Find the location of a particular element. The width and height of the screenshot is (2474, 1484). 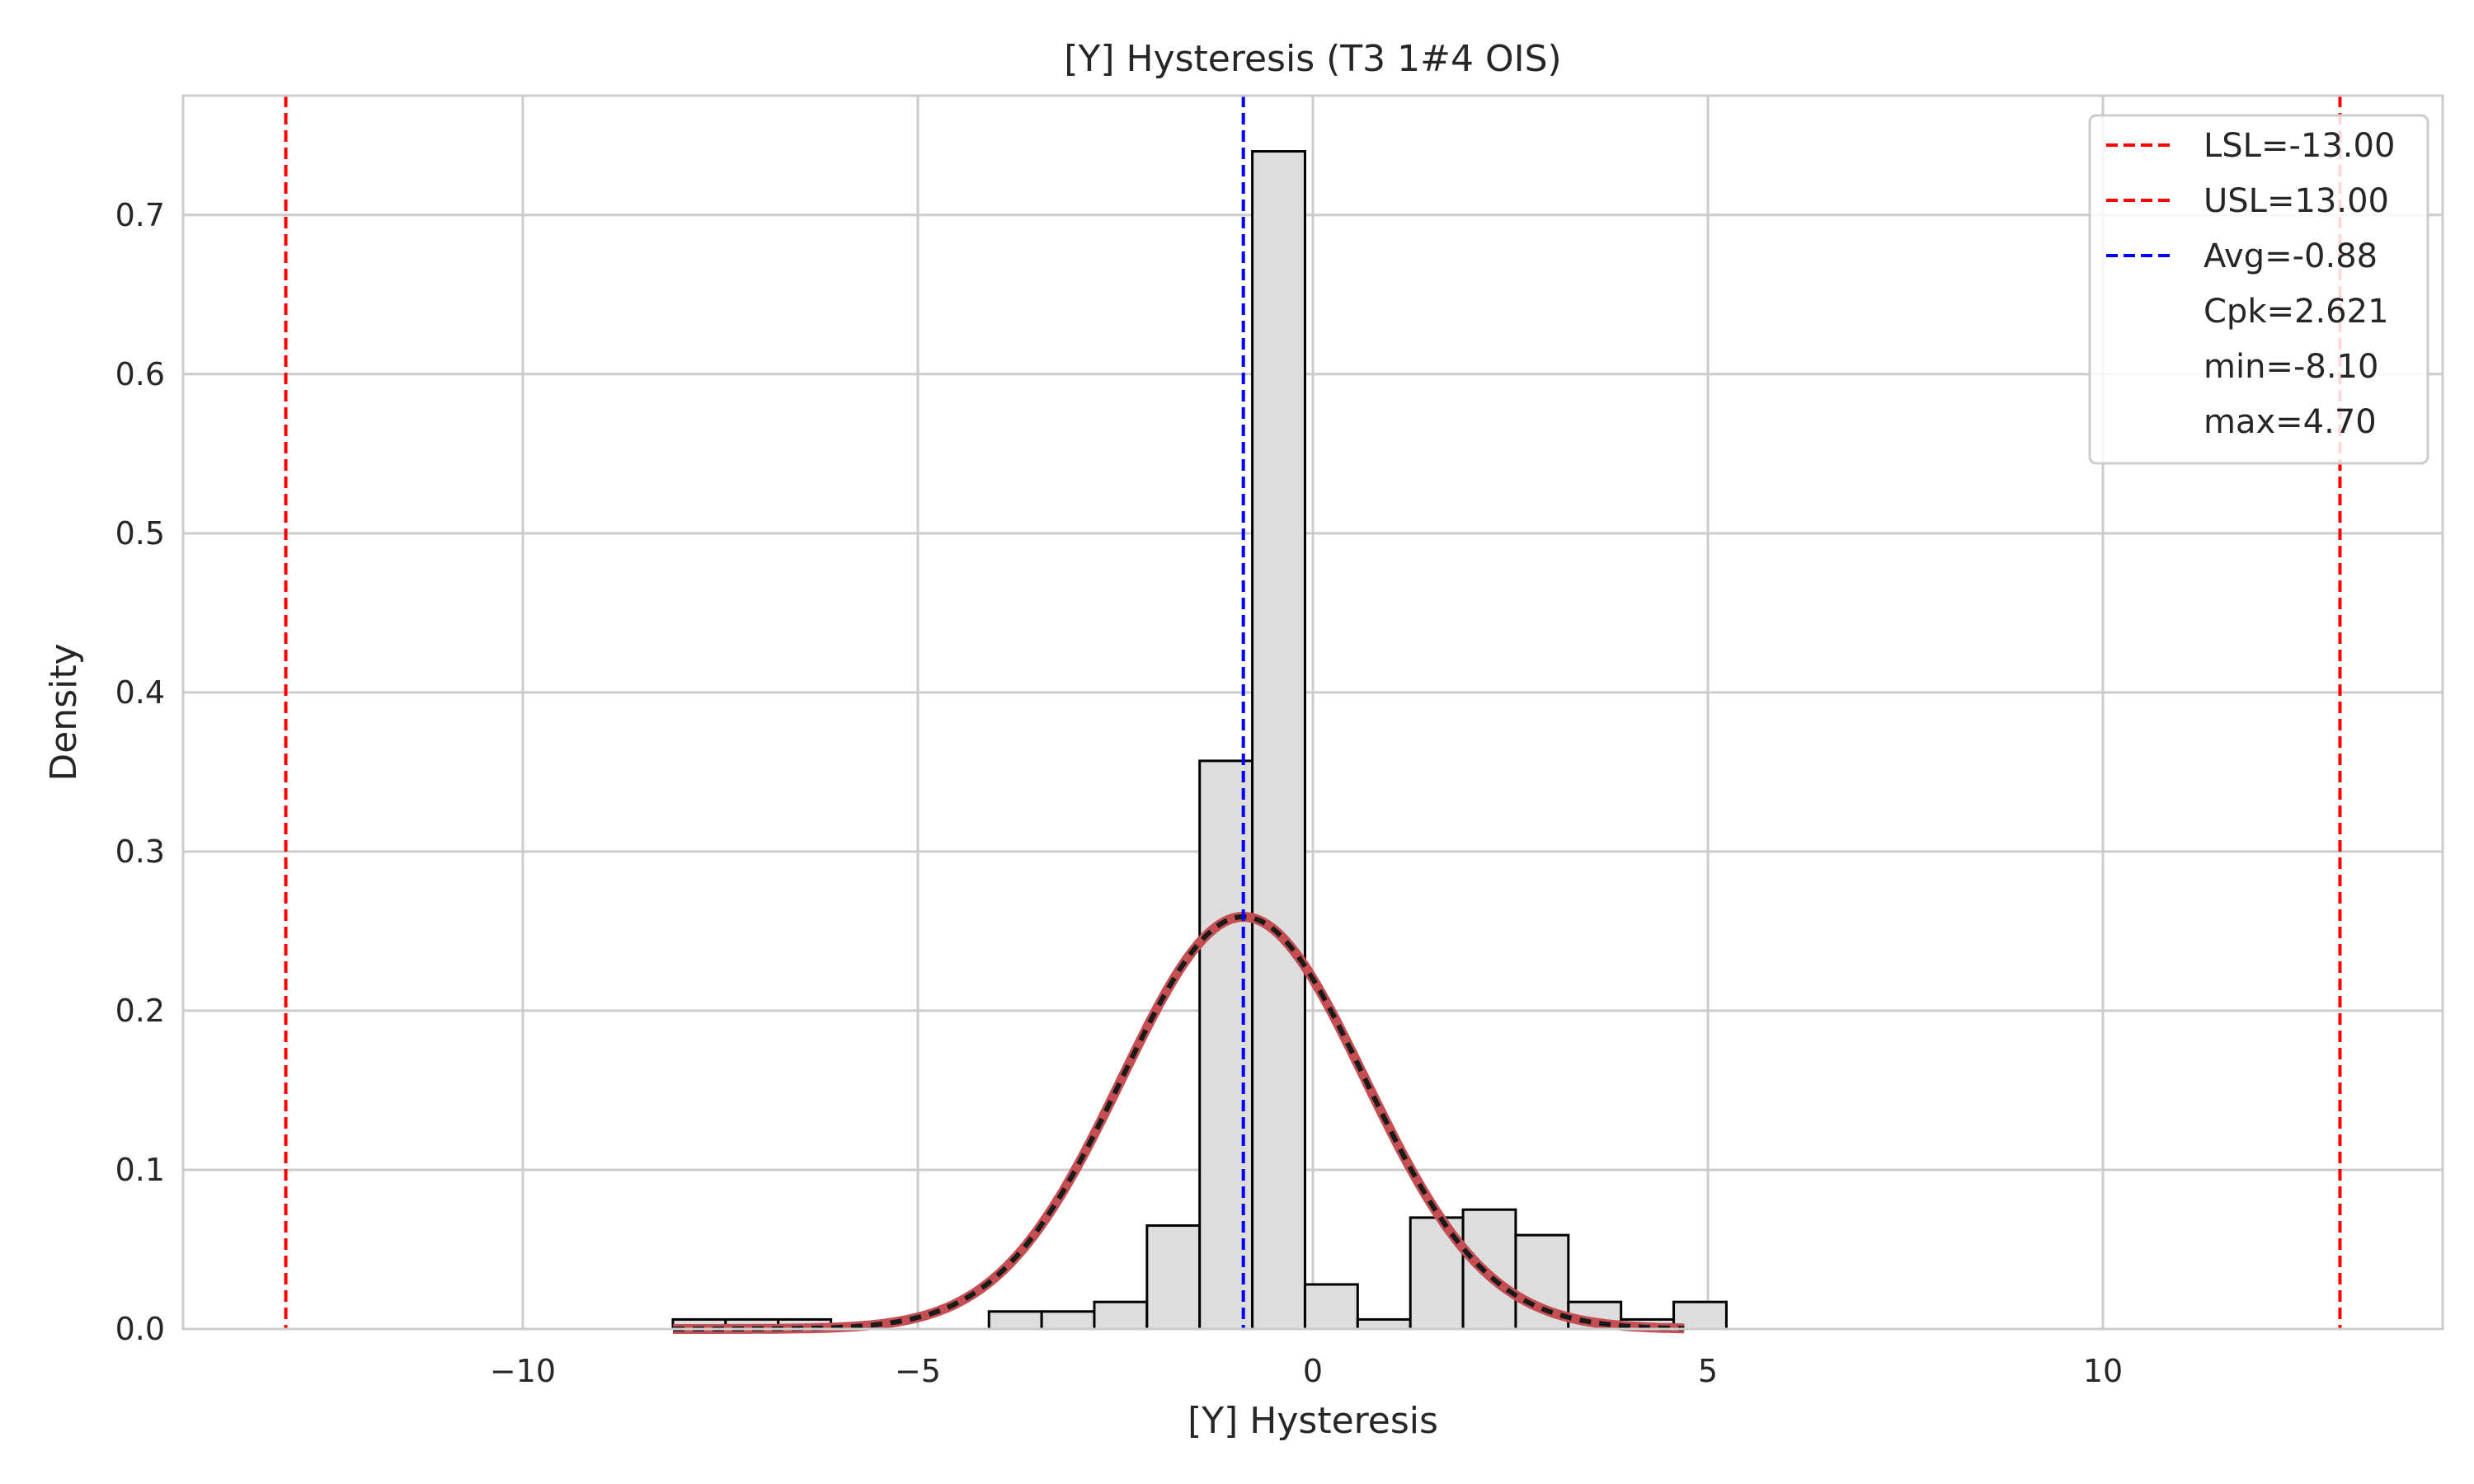

y-axis-label: Density is located at coordinates (64, 712).